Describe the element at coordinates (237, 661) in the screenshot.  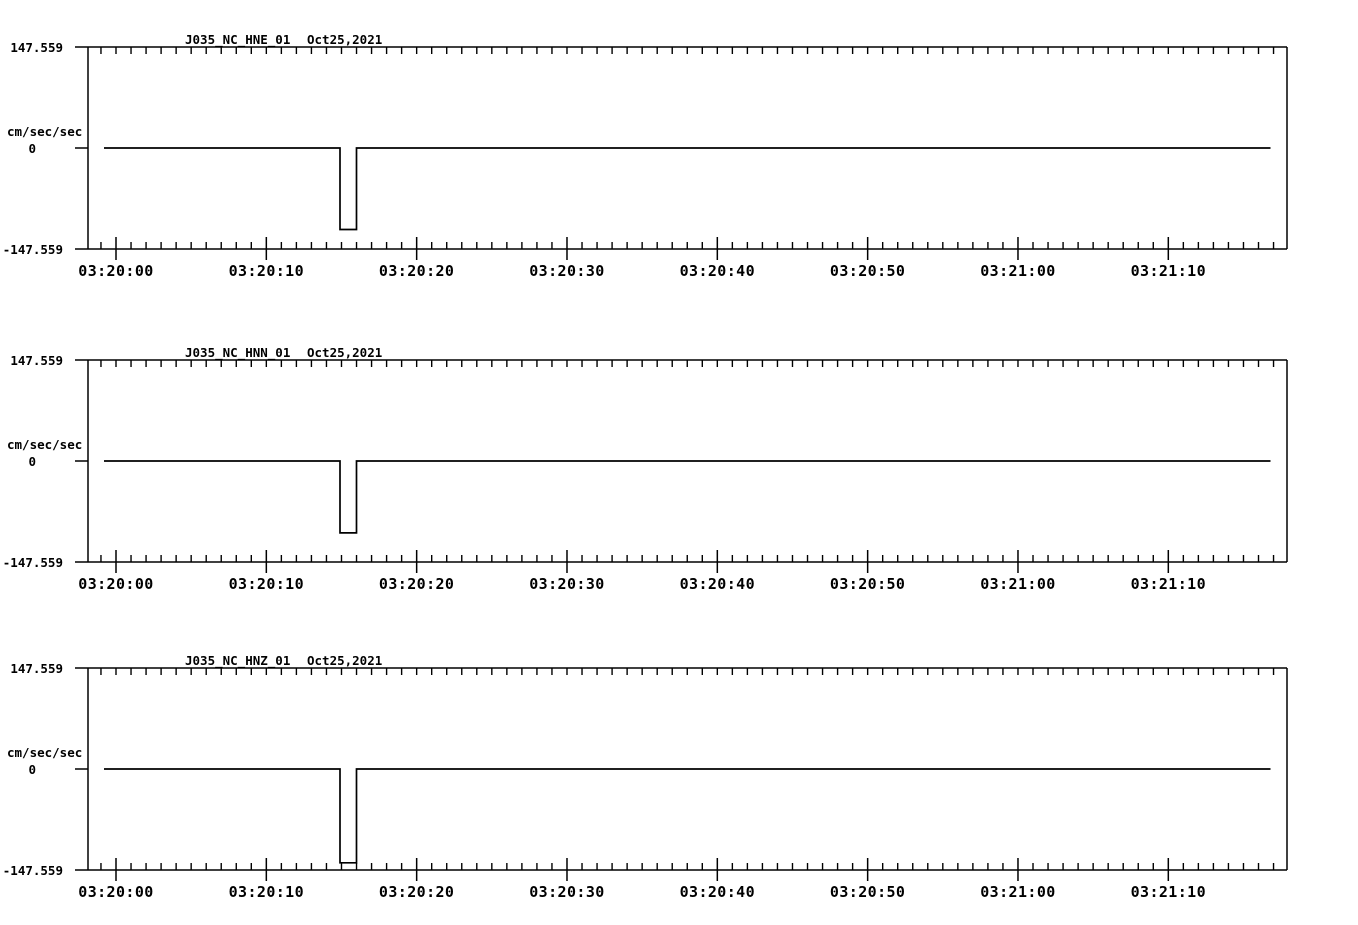
I see `panel-title: J035_NC_HNZ_01` at that location.